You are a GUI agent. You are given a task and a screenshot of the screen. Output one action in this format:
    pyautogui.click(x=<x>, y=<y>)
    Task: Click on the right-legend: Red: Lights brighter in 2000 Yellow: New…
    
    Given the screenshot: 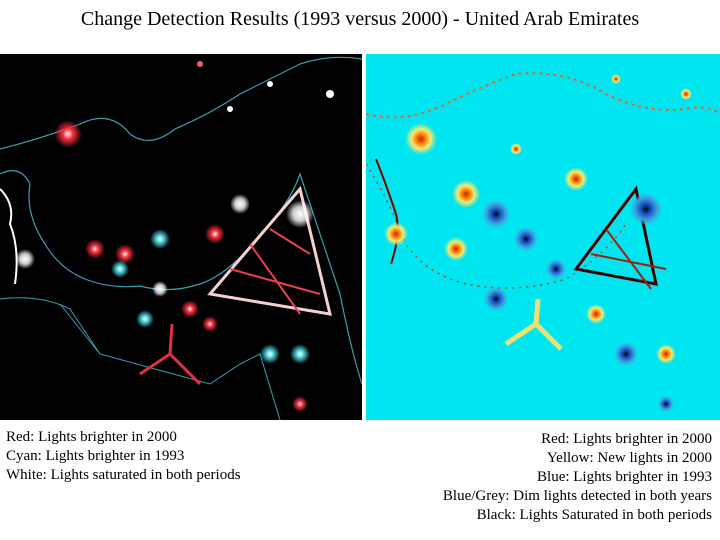 What is the action you would take?
    pyautogui.click(x=577, y=477)
    